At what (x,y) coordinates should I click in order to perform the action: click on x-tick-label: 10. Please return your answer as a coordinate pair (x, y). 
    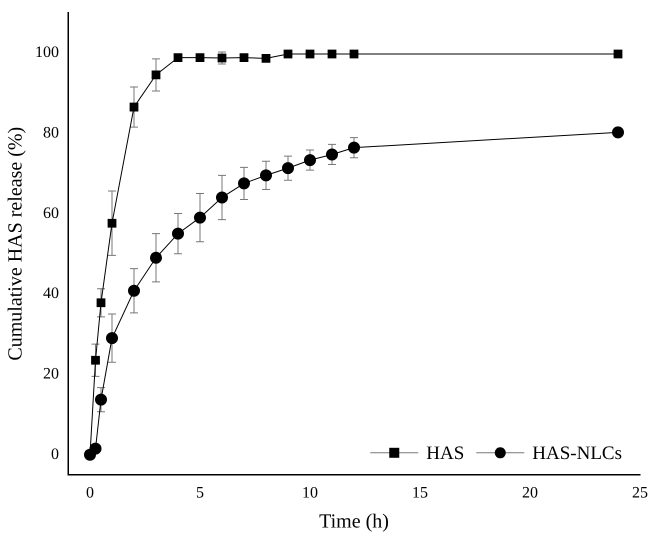
    Looking at the image, I should click on (310, 493).